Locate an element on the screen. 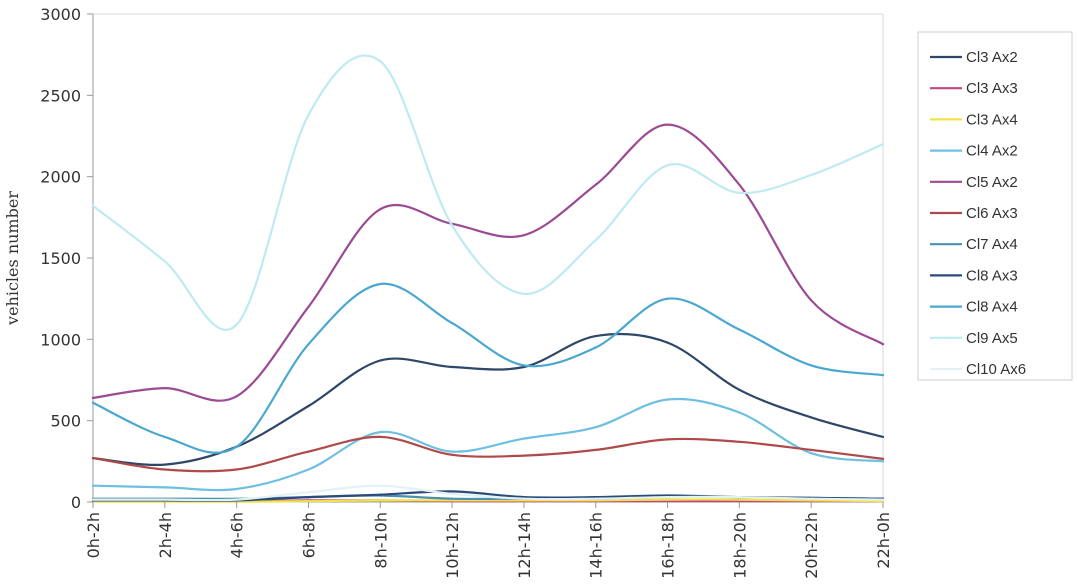  legend-item: Cl4 Ax2 is located at coordinates (974, 151).